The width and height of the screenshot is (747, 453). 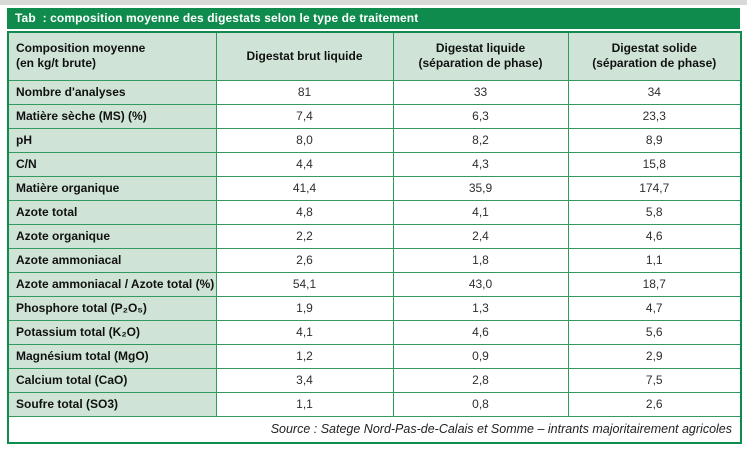 I want to click on row-label: Nombre d'analyses, so click(x=112, y=92).